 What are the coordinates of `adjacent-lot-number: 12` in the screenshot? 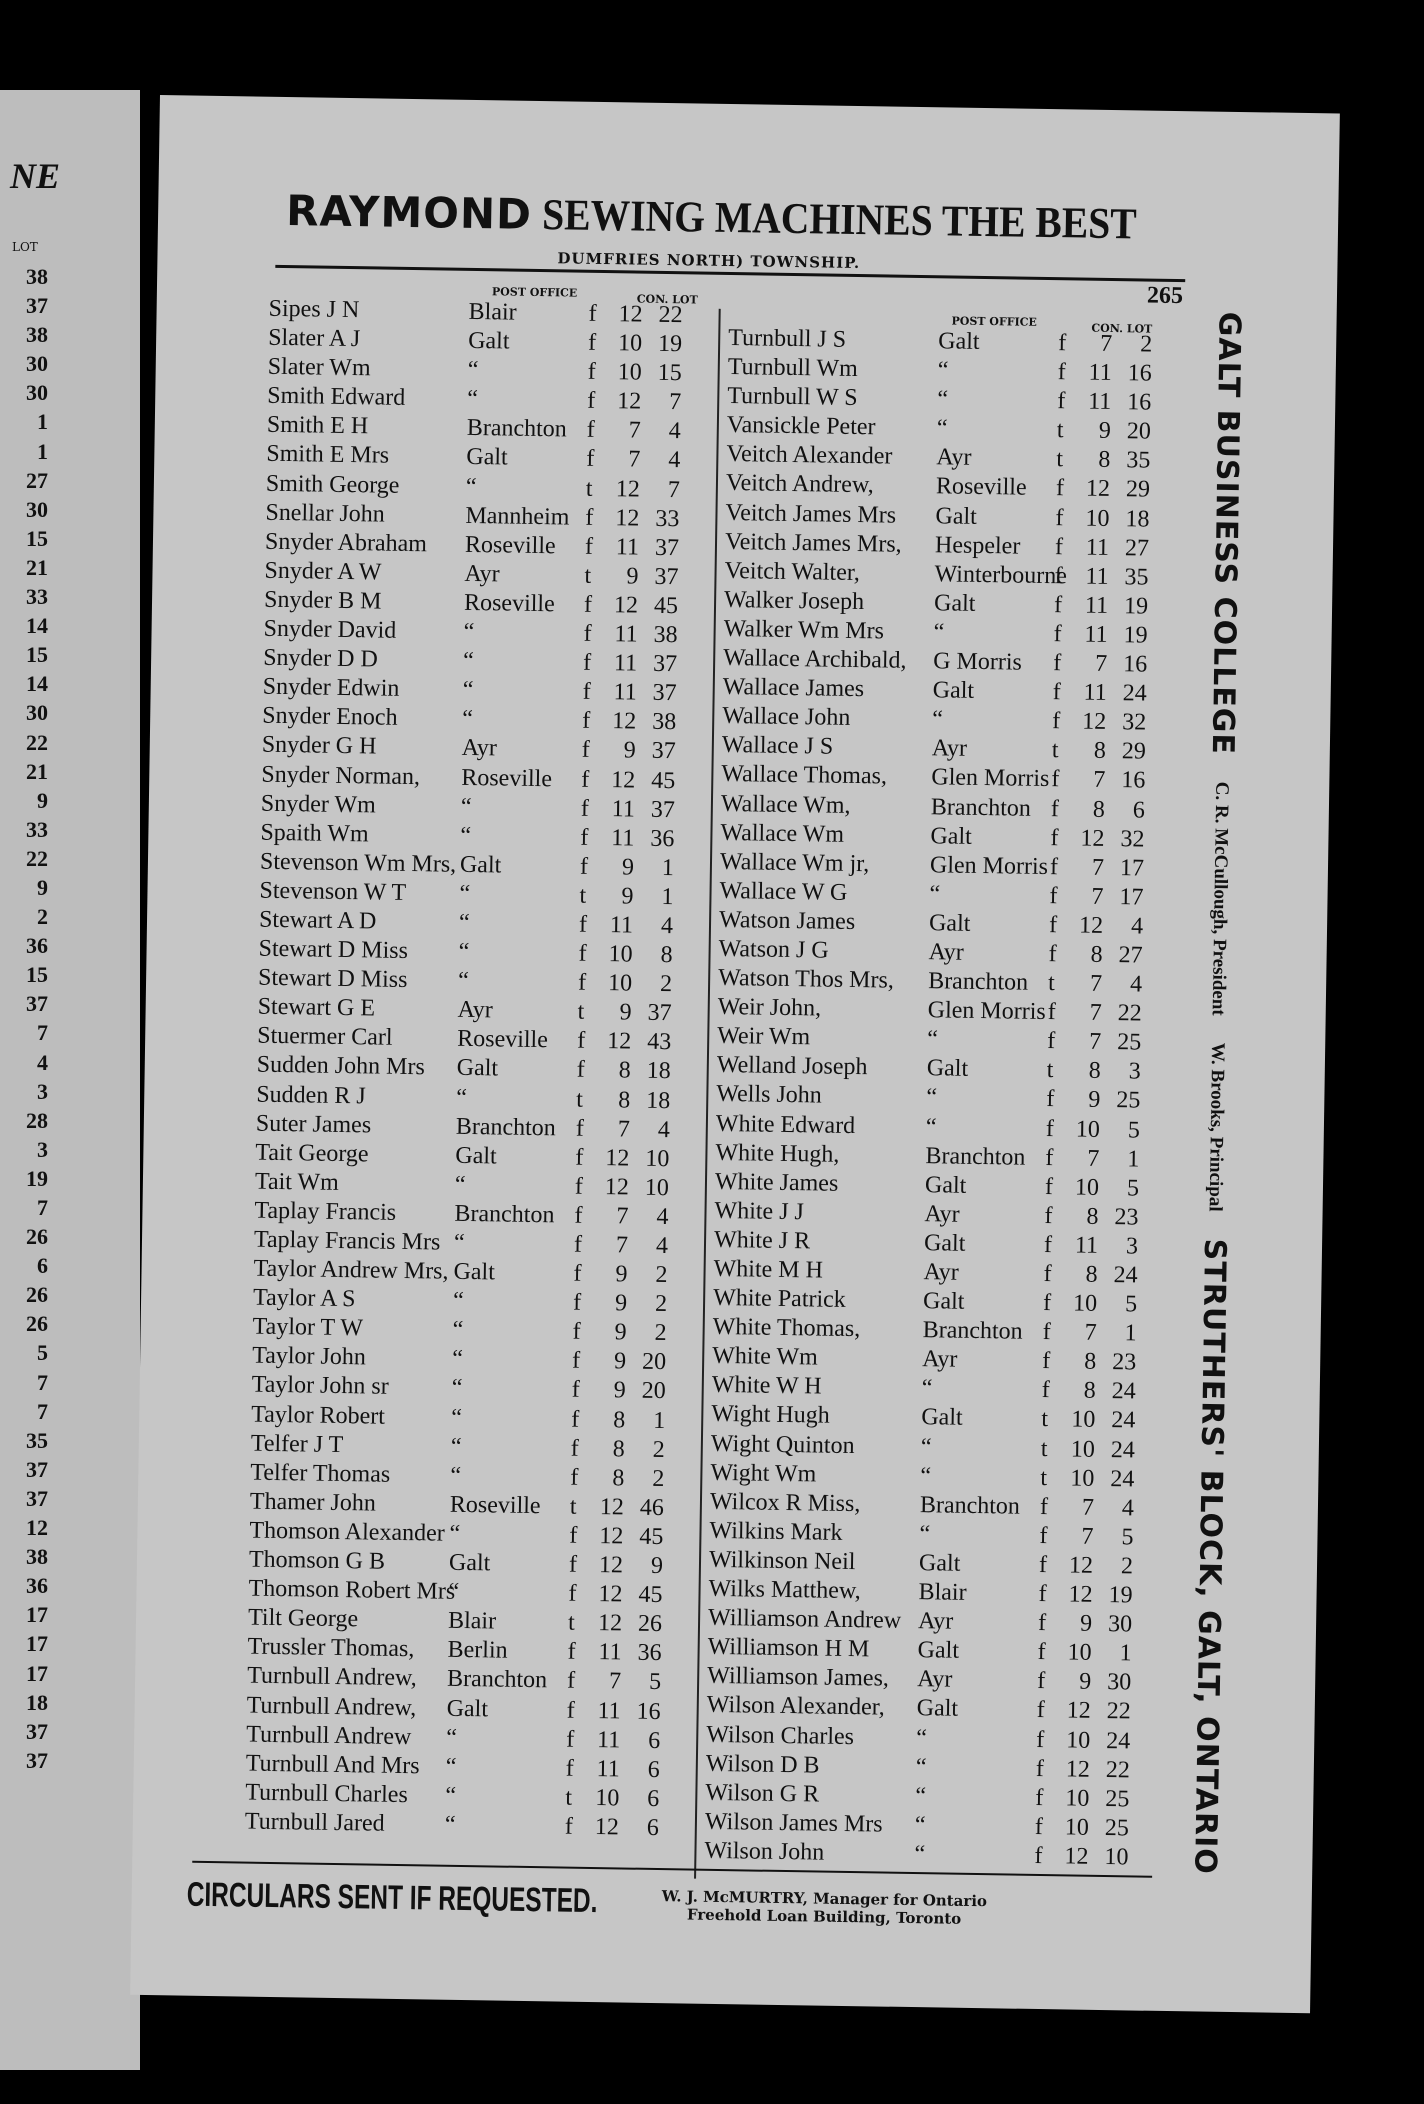 It's located at (37, 1528).